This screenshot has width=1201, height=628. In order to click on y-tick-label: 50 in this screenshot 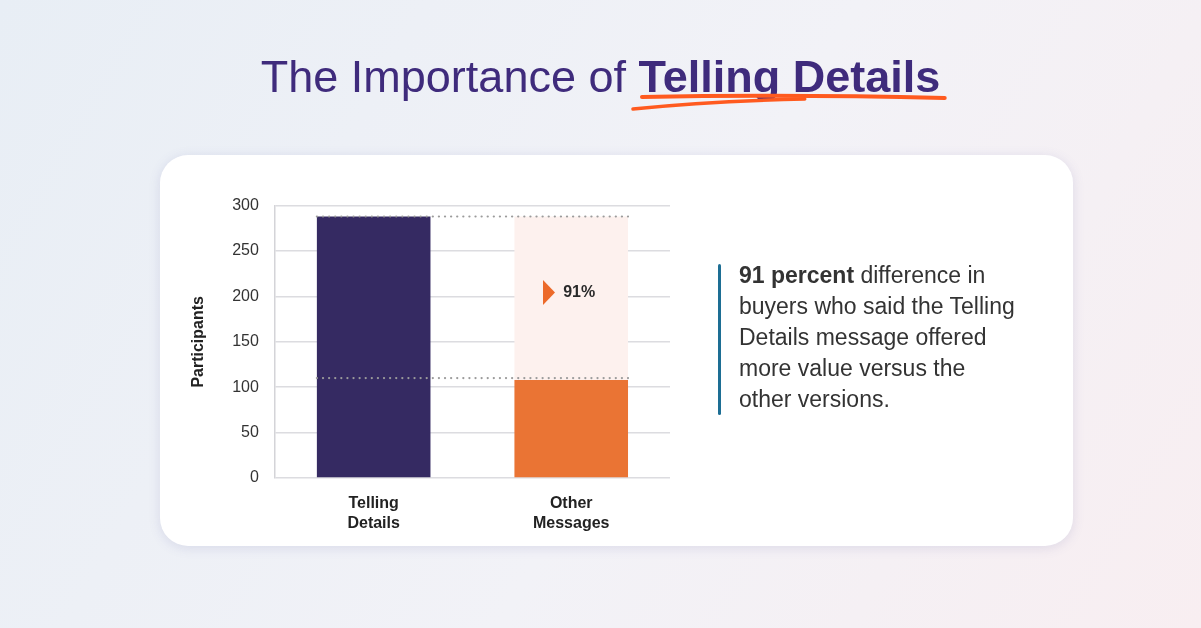, I will do `click(250, 432)`.